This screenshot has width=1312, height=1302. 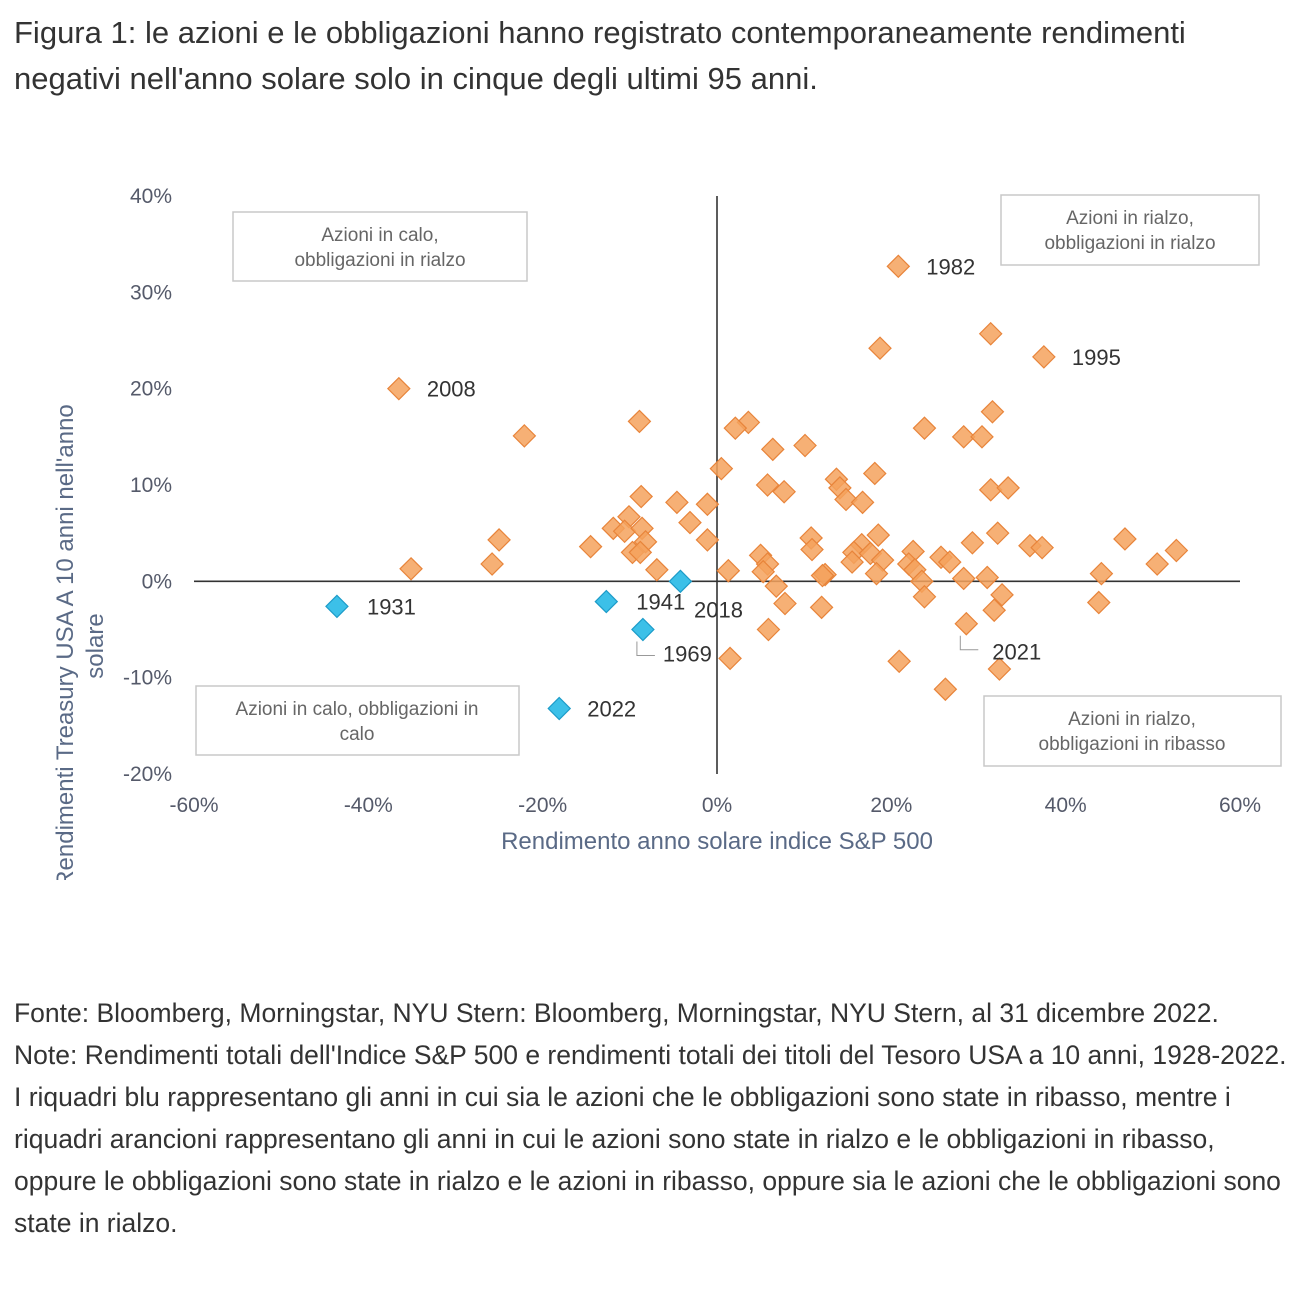 I want to click on x-tick-label: -20%, so click(x=542, y=805).